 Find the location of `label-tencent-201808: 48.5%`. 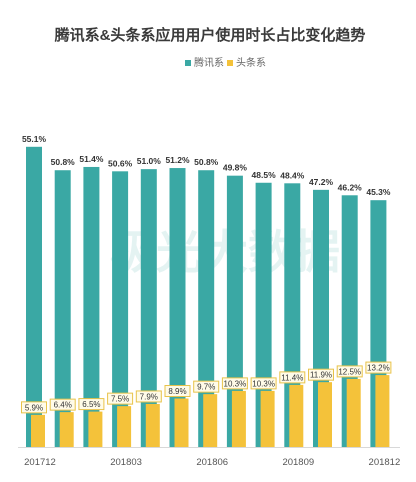

label-tencent-201808: 48.5% is located at coordinates (264, 175).